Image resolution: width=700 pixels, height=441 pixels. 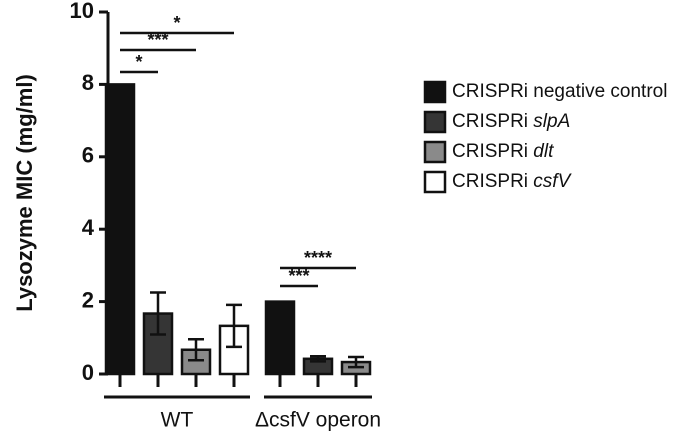 What do you see at coordinates (82, 11) in the screenshot?
I see `y-tick-label: 10` at bounding box center [82, 11].